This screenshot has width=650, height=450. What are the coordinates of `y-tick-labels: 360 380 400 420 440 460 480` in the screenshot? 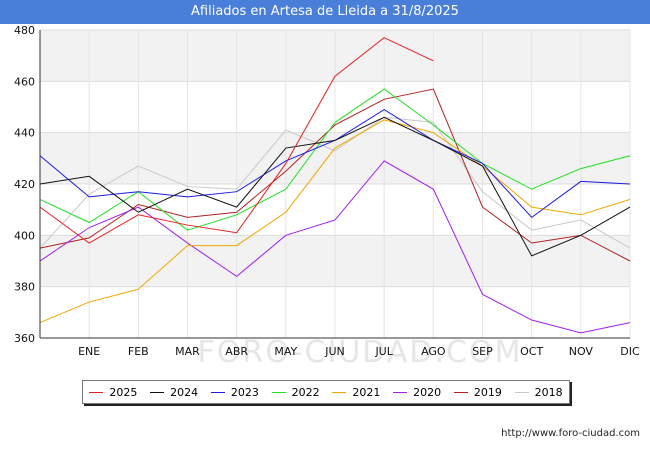 It's located at (24, 184).